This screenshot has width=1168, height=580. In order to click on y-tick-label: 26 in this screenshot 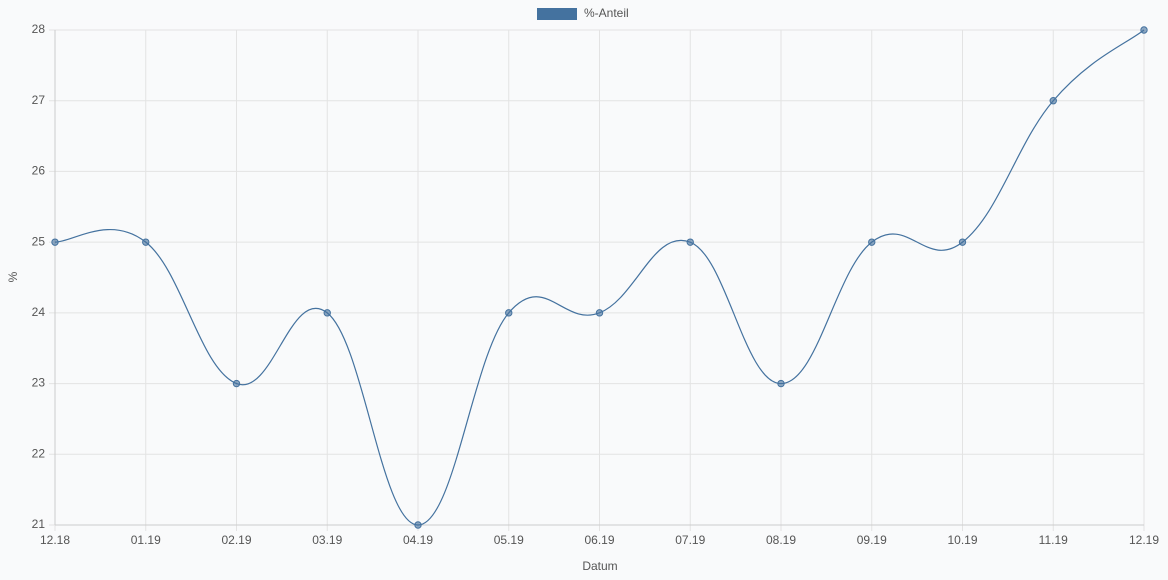, I will do `click(39, 171)`.